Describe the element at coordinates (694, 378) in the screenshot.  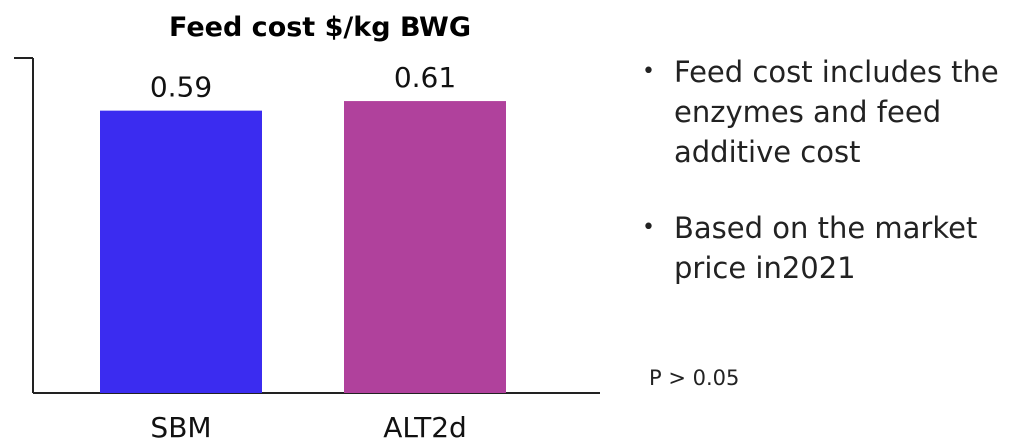
I see `p-value-note: P > 0.05` at that location.